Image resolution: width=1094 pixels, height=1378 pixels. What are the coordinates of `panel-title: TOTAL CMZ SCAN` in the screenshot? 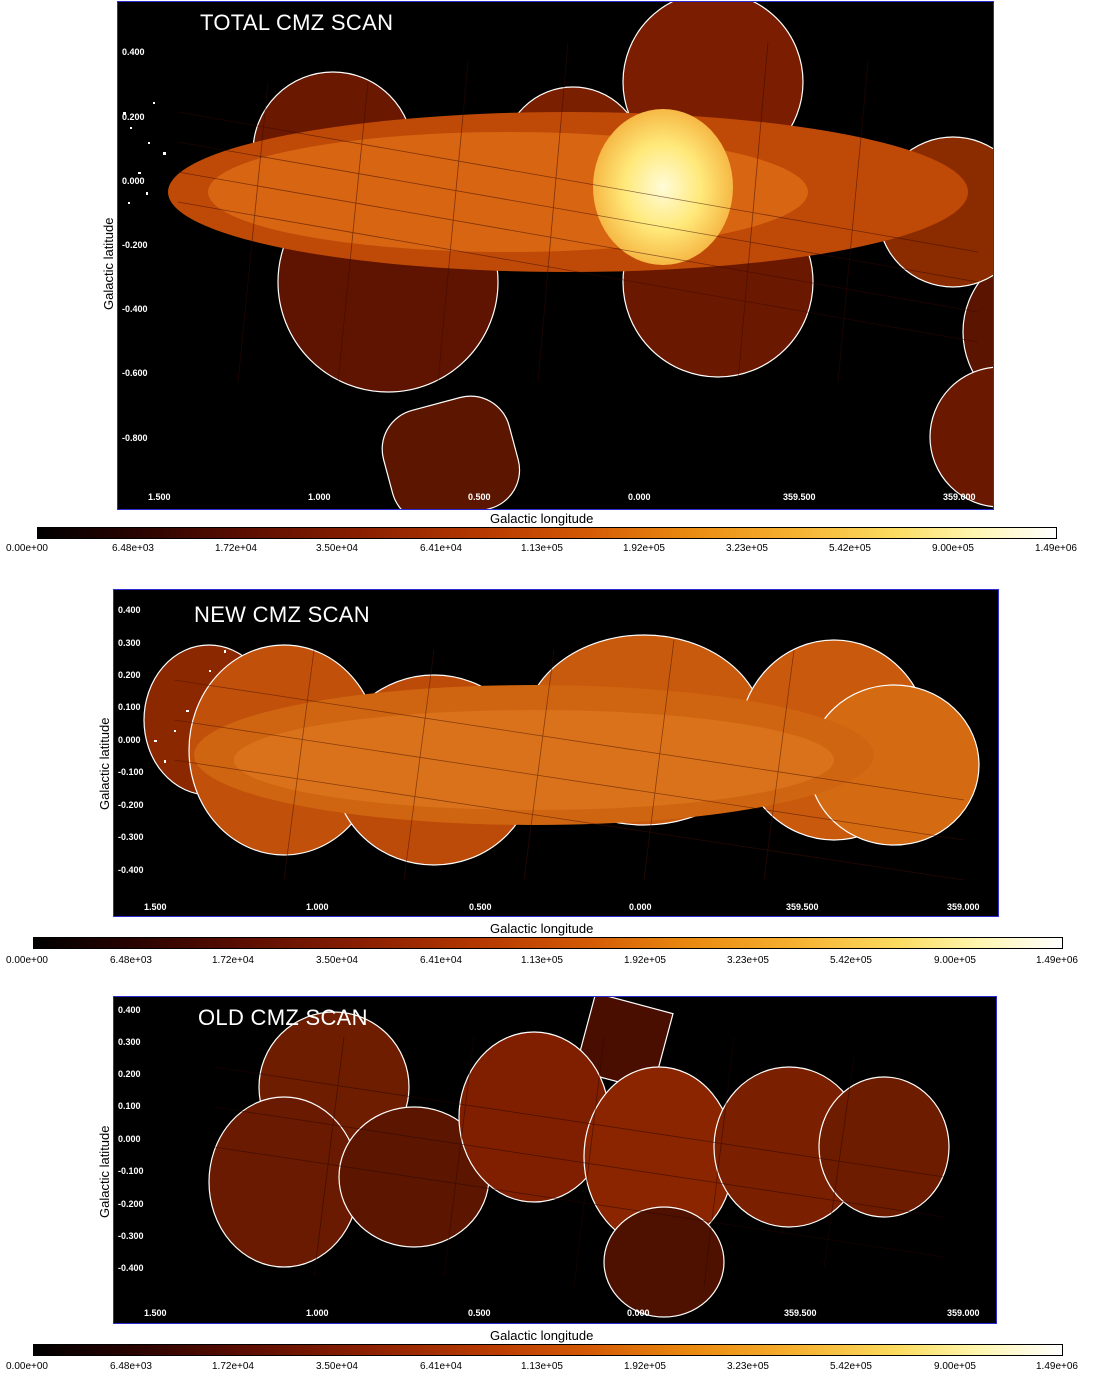 It's located at (297, 22).